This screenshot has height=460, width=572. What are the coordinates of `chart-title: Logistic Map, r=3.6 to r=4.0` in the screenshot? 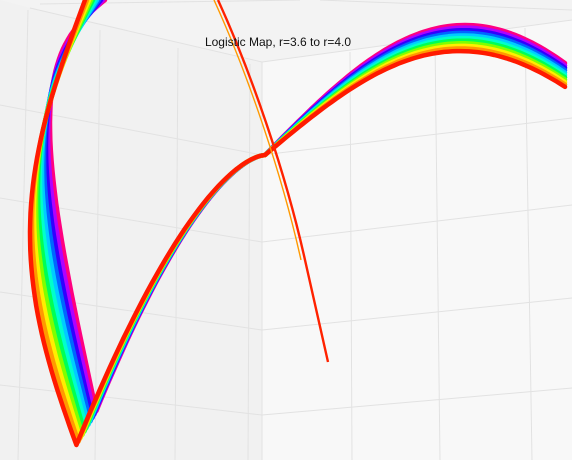 It's located at (278, 42).